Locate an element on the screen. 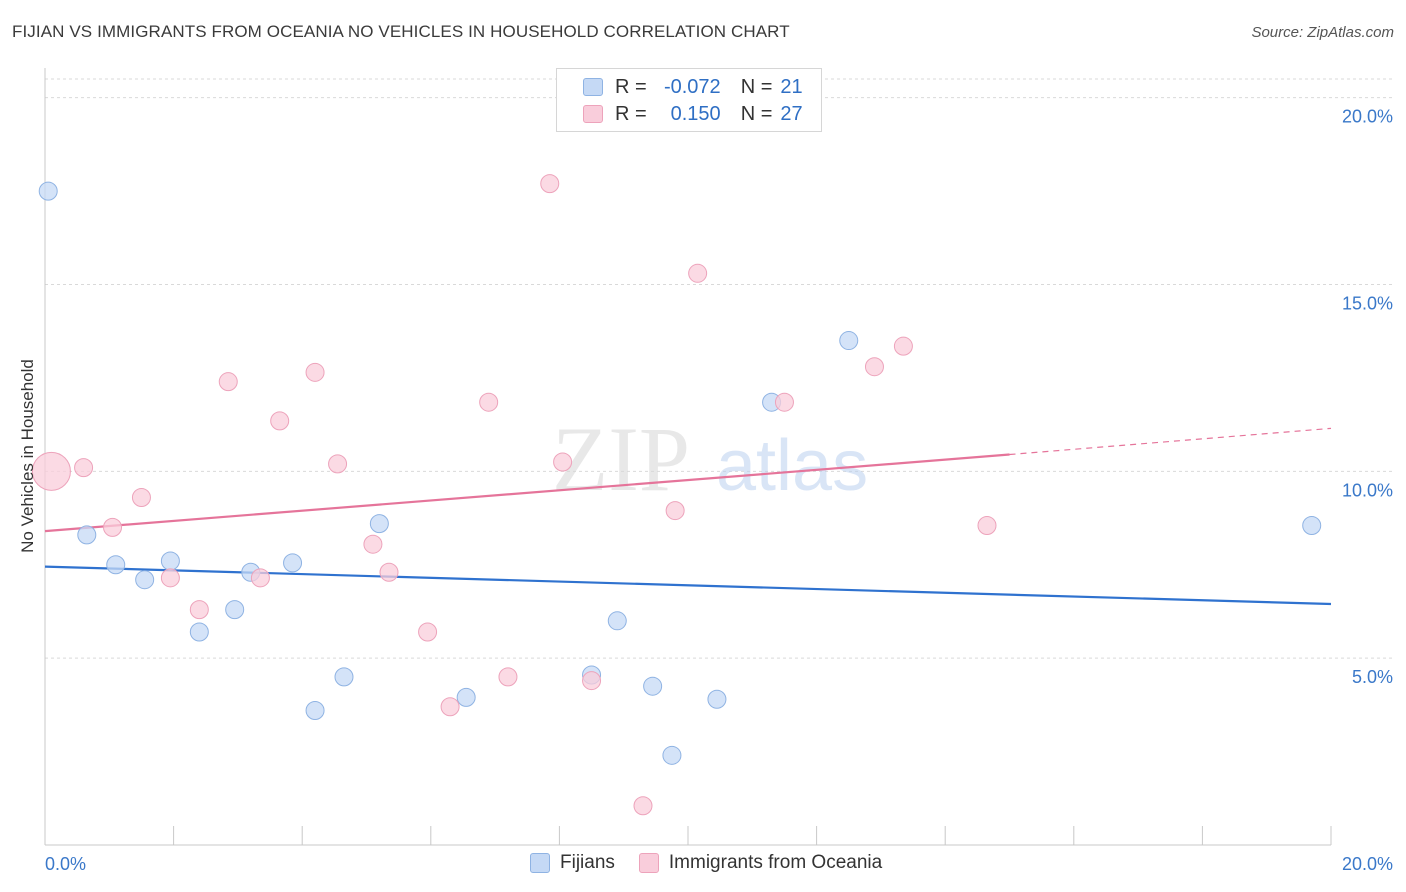  series-swatch-fijians is located at coordinates (540, 863).